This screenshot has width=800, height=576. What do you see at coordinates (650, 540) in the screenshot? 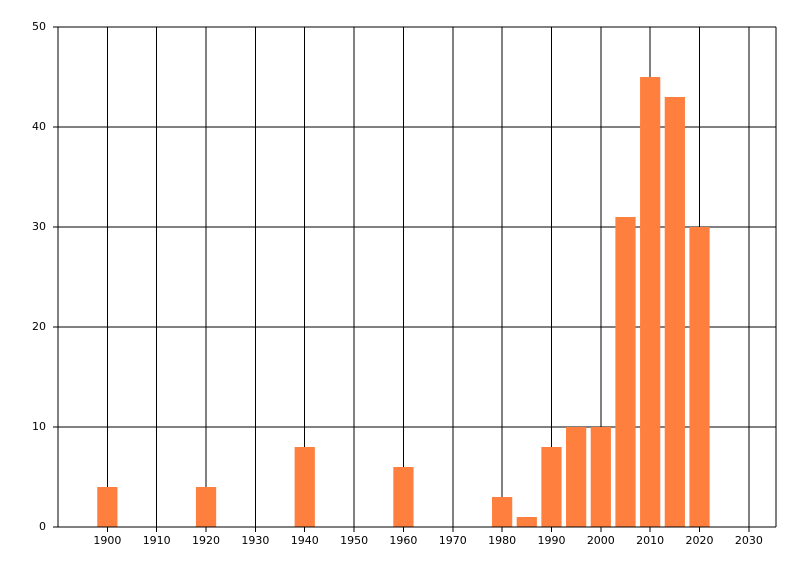
I see `x-tick-label: 2010` at bounding box center [650, 540].